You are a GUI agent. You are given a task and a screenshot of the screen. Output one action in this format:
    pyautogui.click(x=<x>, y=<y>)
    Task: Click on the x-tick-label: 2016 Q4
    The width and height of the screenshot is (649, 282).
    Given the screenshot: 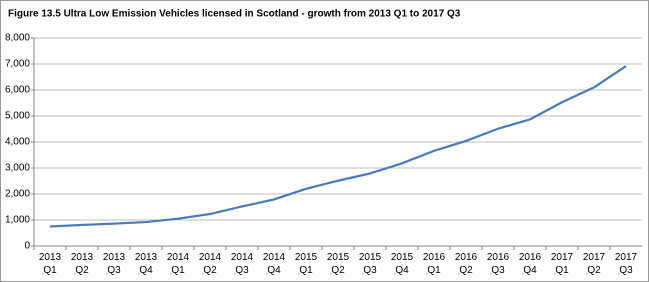 What is the action you would take?
    pyautogui.click(x=530, y=264)
    